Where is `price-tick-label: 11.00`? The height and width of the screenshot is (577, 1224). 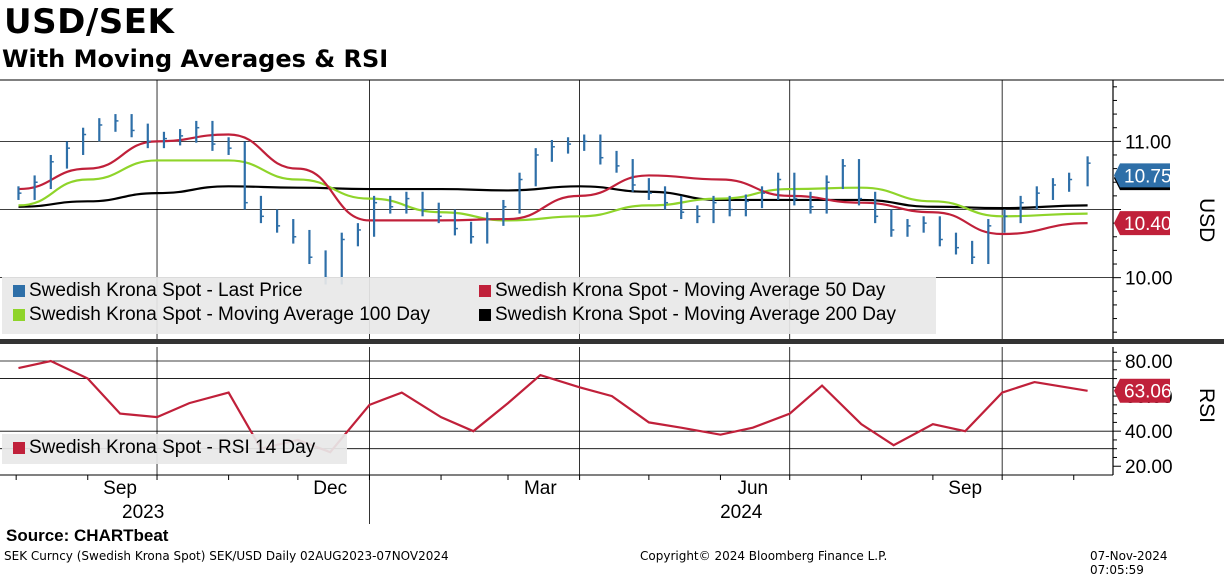
price-tick-label: 11.00 is located at coordinates (1148, 142).